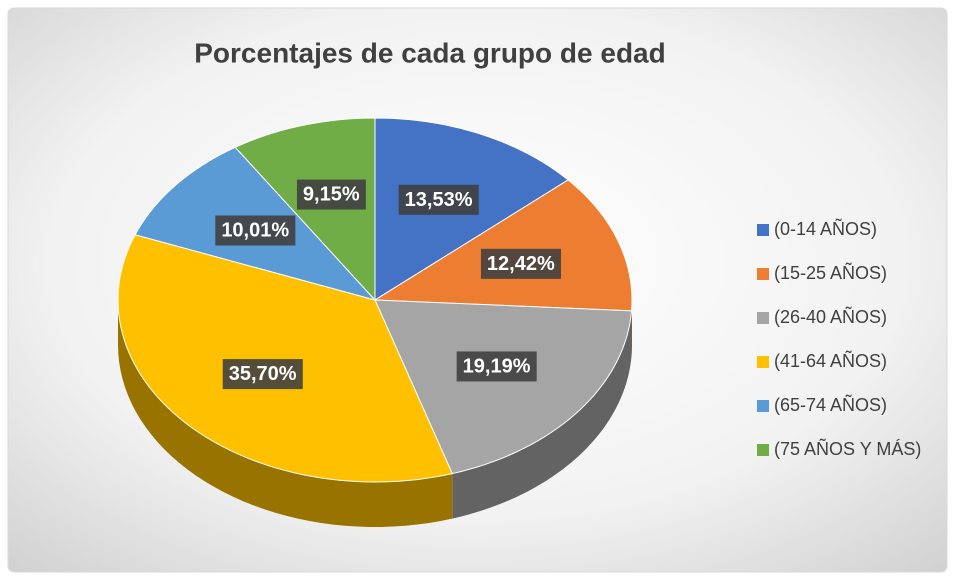  Describe the element at coordinates (830, 360) in the screenshot. I see `legend-label: (41-64 AÑOS)` at that location.